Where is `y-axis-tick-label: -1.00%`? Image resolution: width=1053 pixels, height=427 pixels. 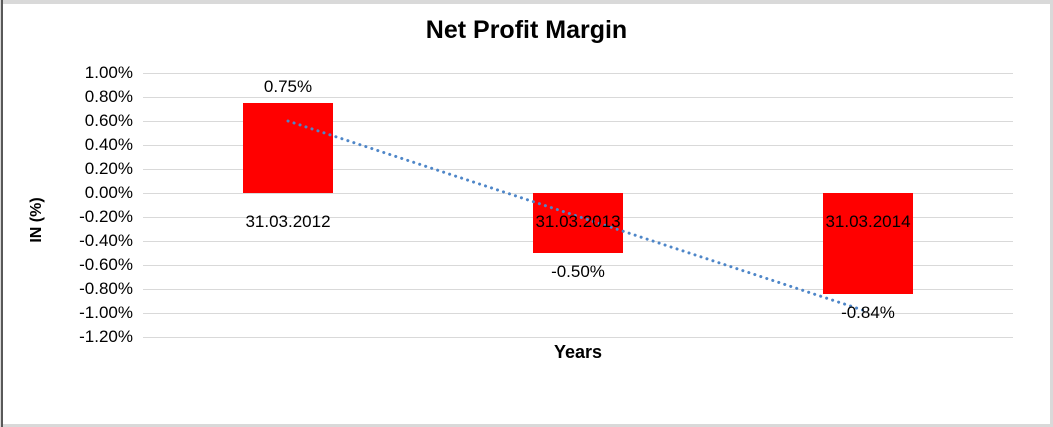 y-axis-tick-label: -1.00% is located at coordinates (106, 312).